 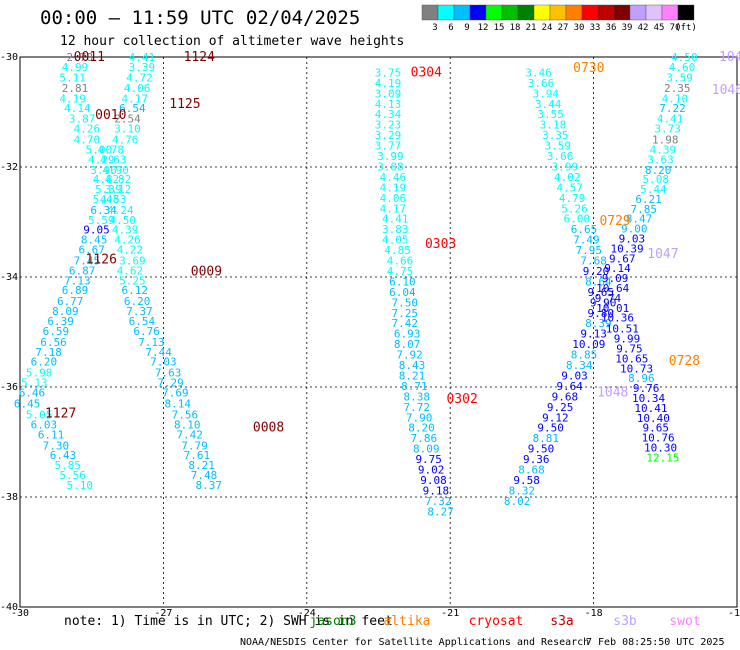 What do you see at coordinates (419, 417) in the screenshot?
I see `wave-height-value: 7.90` at bounding box center [419, 417].